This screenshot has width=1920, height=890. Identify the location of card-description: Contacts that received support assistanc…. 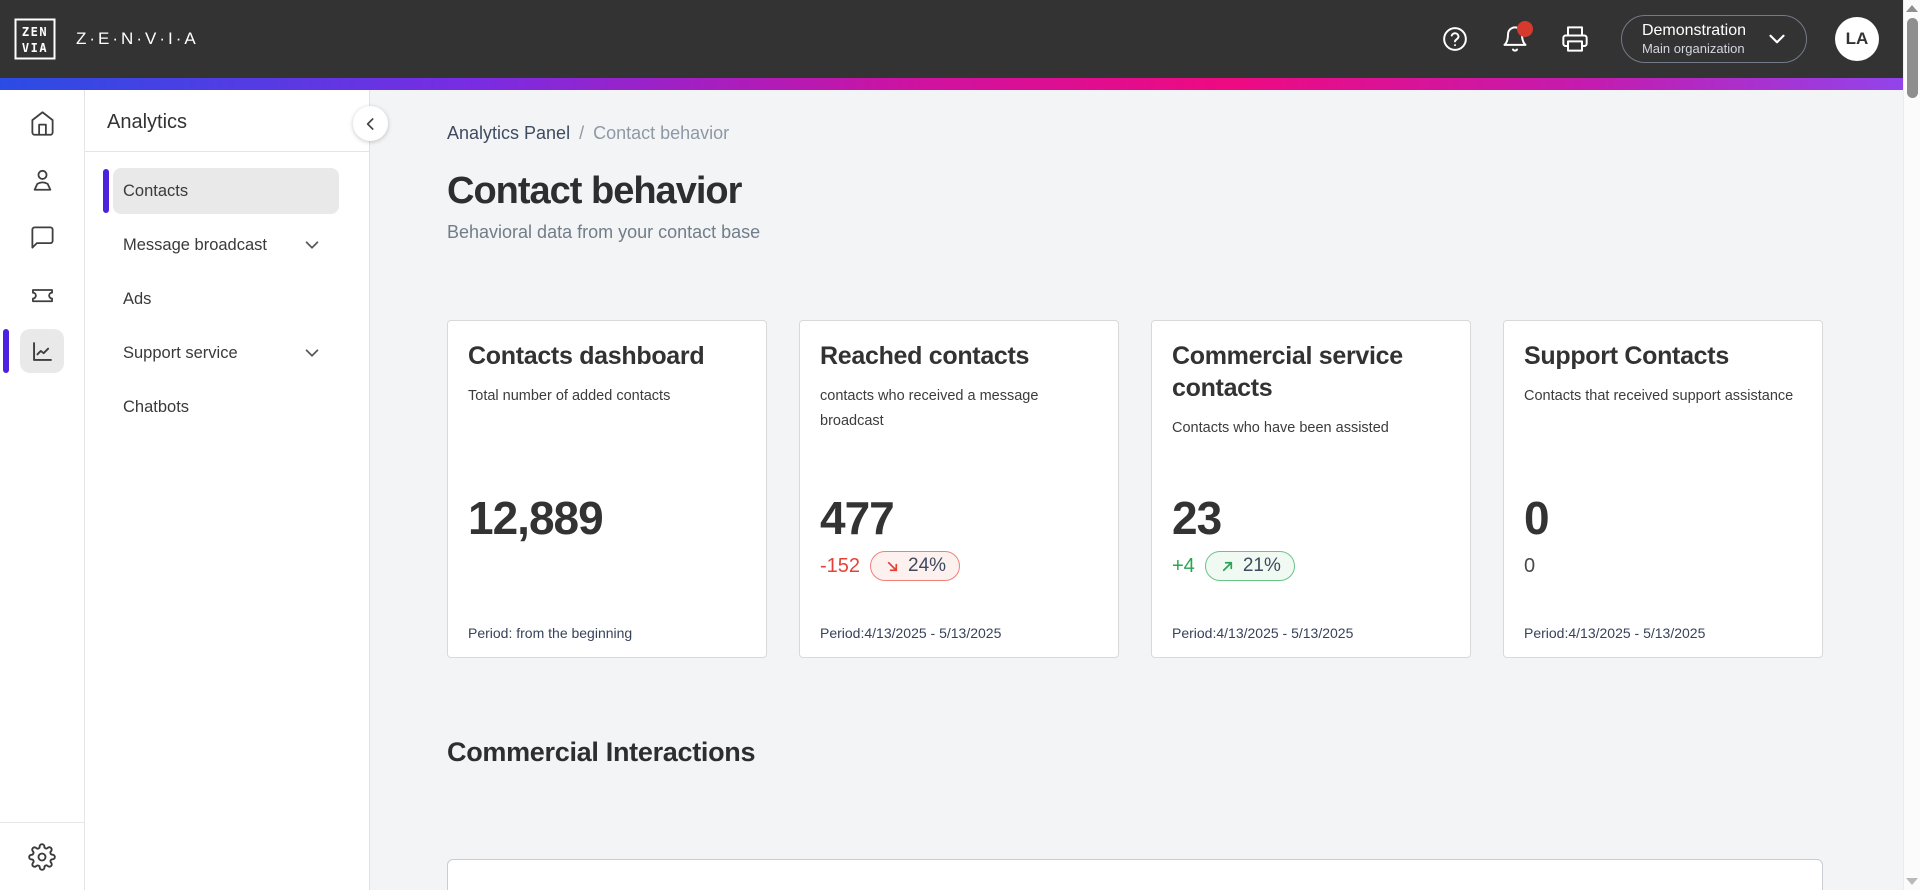
(1659, 396).